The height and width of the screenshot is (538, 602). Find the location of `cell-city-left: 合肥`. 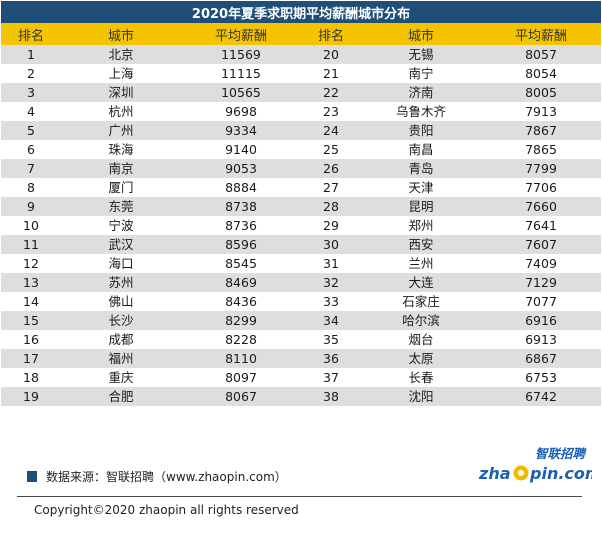

cell-city-left: 合肥 is located at coordinates (121, 396).